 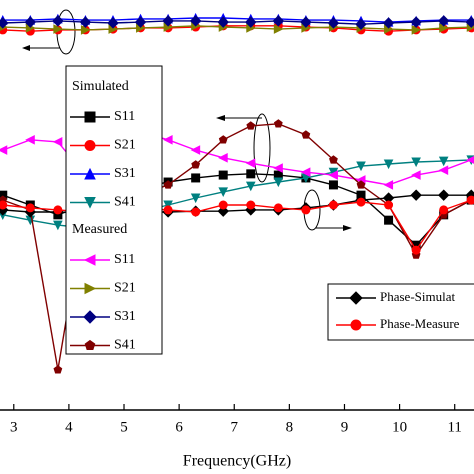 I want to click on x-tick-label: 10, so click(x=399, y=427).